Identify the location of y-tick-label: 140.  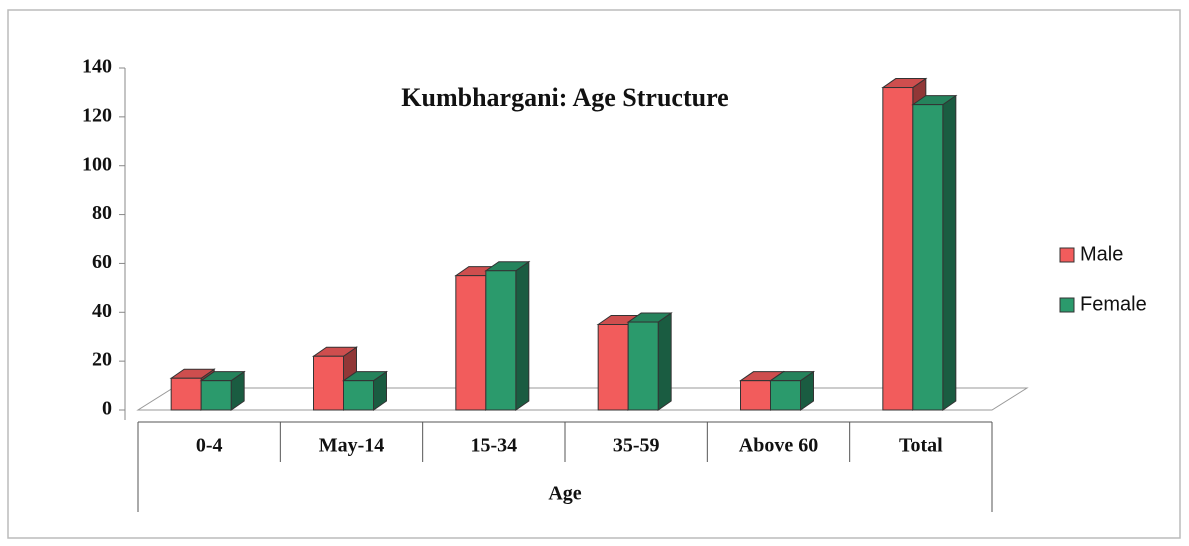
(97, 67).